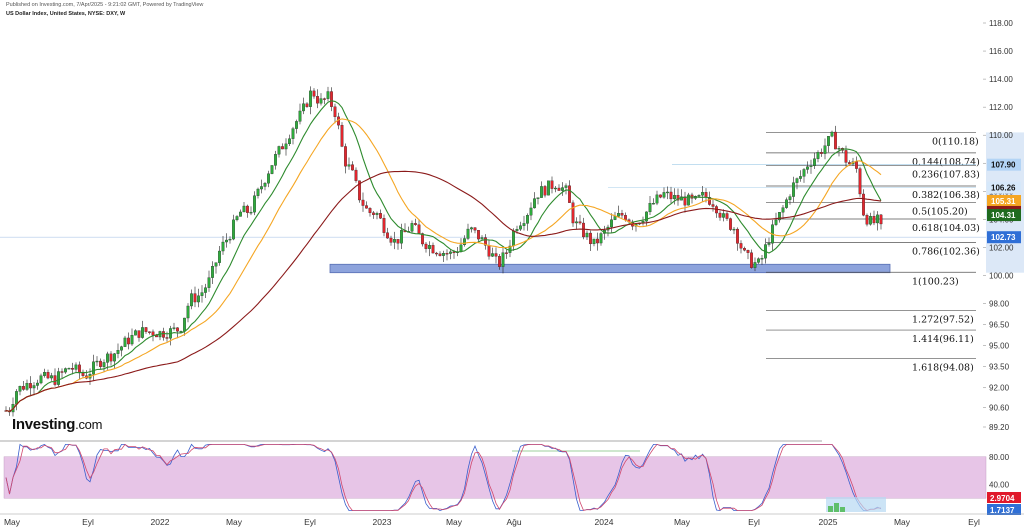 The image size is (1024, 530). Describe the element at coordinates (946, 228) in the screenshot. I see `fib-label: 0.618(104.03)` at that location.